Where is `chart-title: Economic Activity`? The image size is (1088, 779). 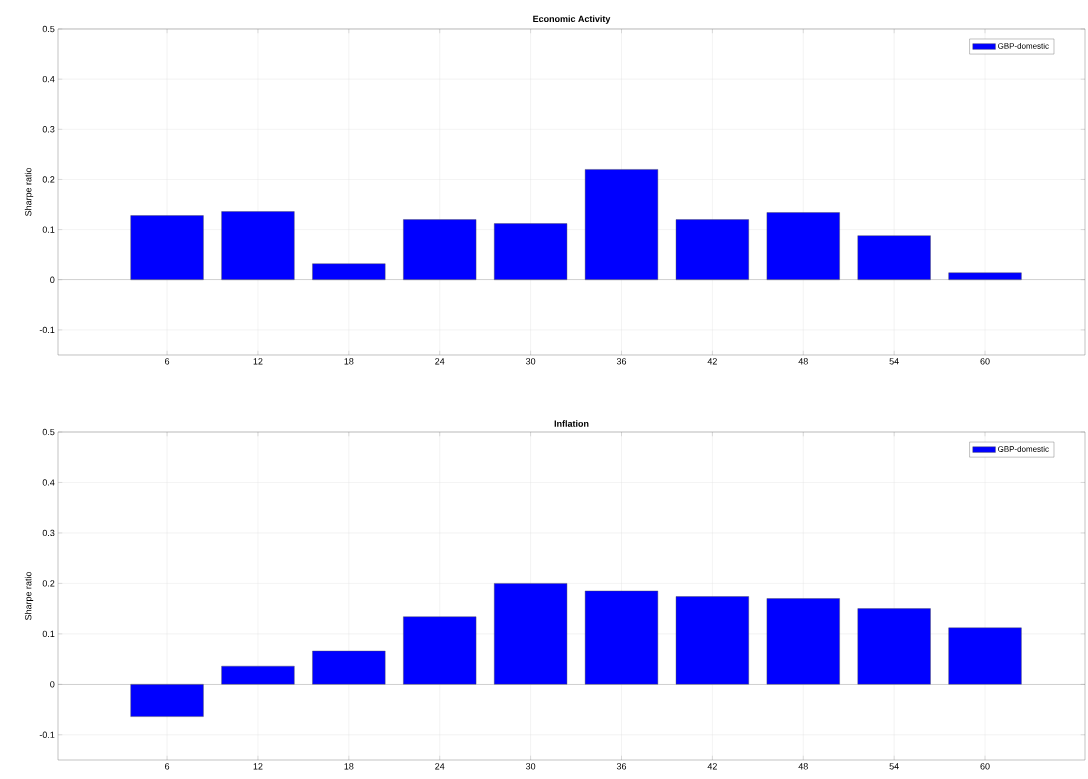
chart-title: Economic Activity is located at coordinates (572, 19).